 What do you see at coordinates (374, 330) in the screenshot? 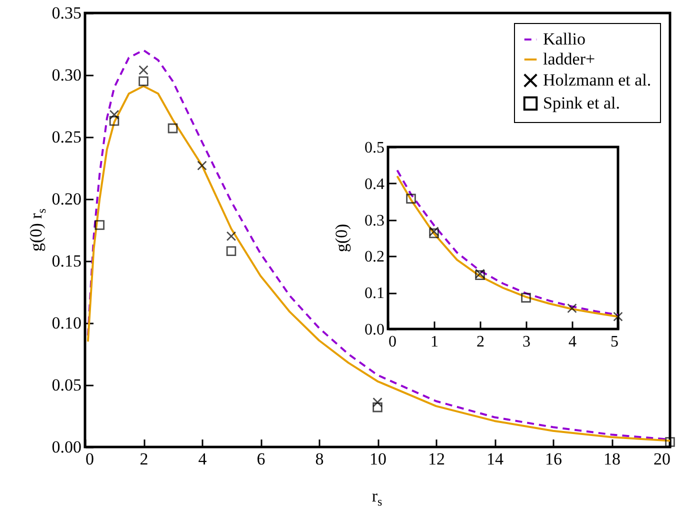
I see `y-tick-label: 0.0` at bounding box center [374, 330].